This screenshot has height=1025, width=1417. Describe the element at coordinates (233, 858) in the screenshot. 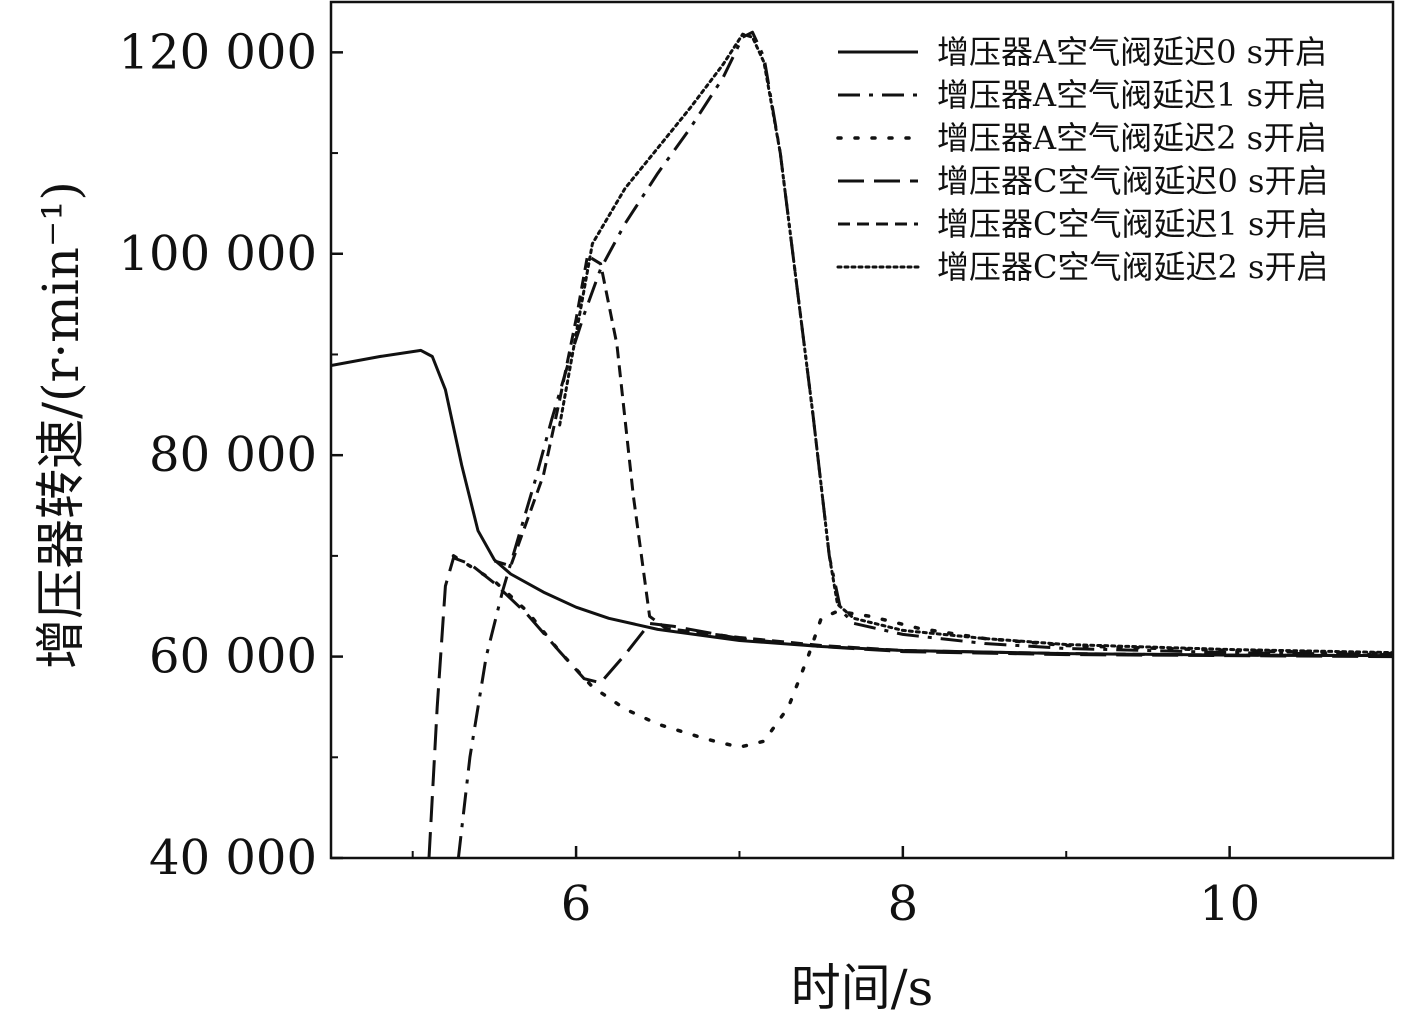

I see `y-tick-label: 40 000` at that location.